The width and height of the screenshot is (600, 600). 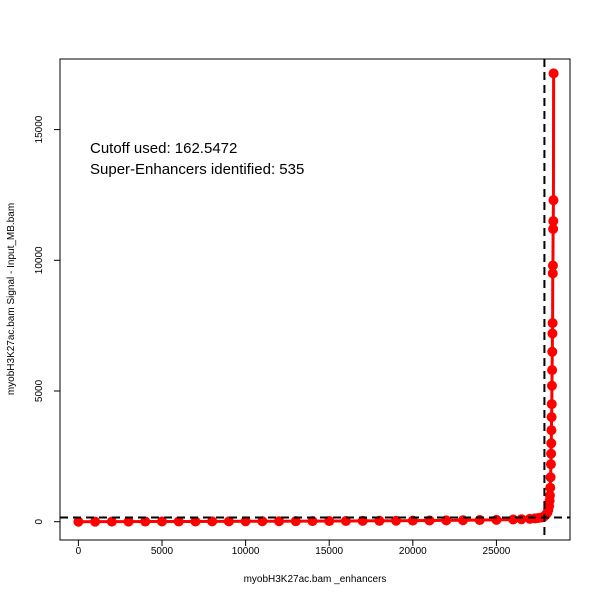 What do you see at coordinates (39, 390) in the screenshot?
I see `y-tick-label: 5000` at bounding box center [39, 390].